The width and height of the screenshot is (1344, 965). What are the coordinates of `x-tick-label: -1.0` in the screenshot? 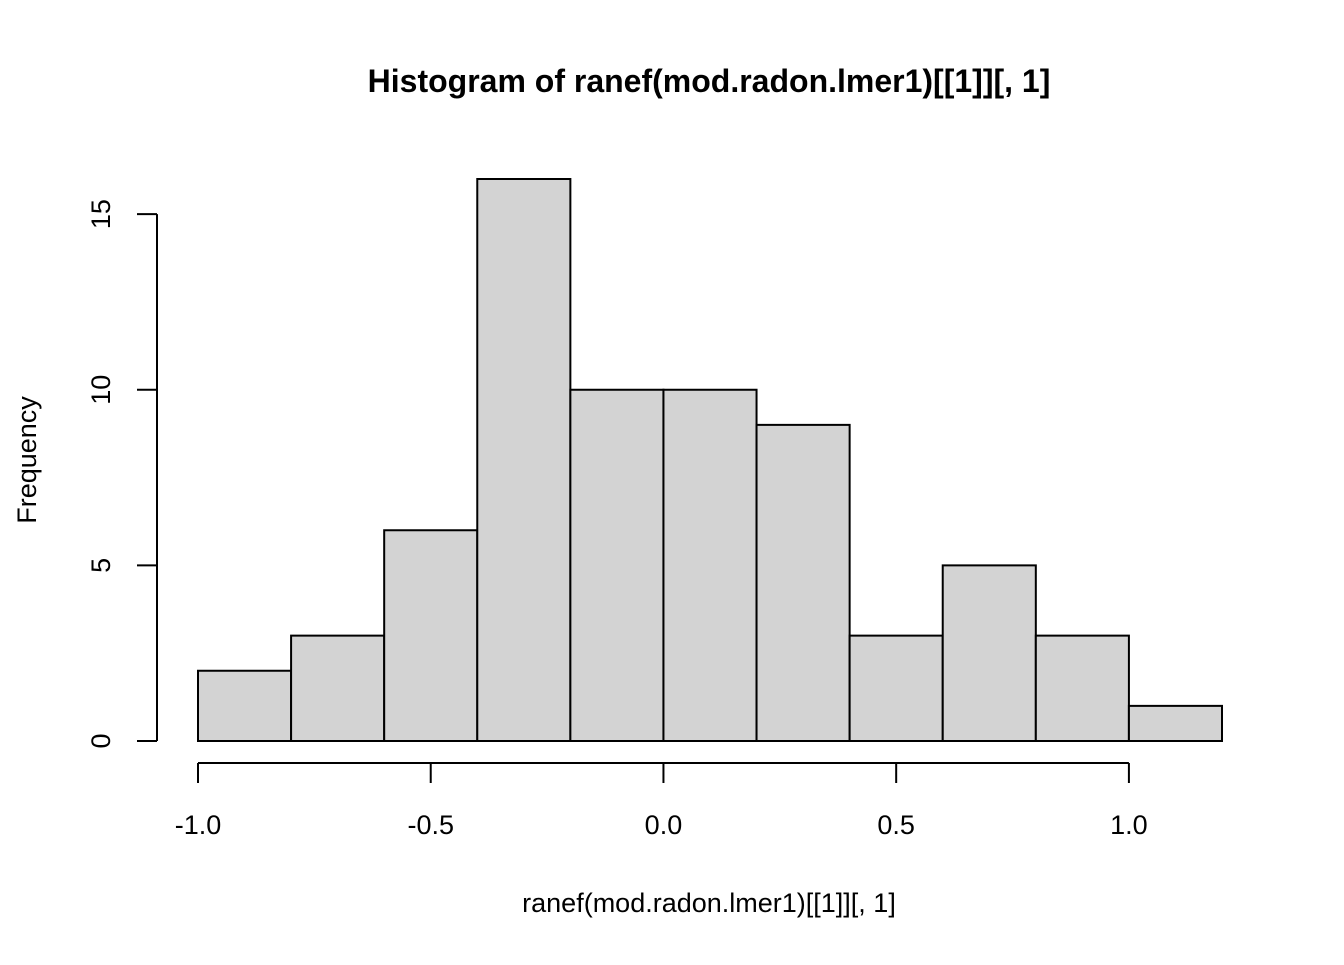 It's located at (198, 825).